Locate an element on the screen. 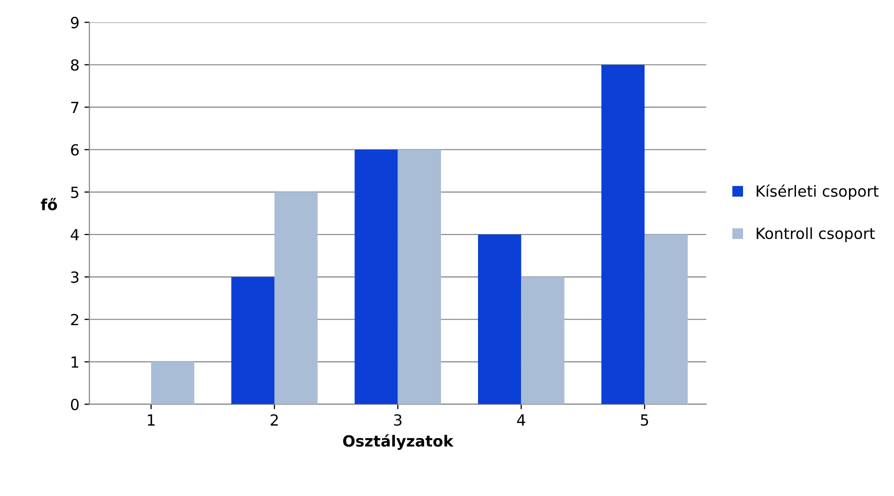 The height and width of the screenshot is (496, 894). y-tick-label: 8 is located at coordinates (74, 65).